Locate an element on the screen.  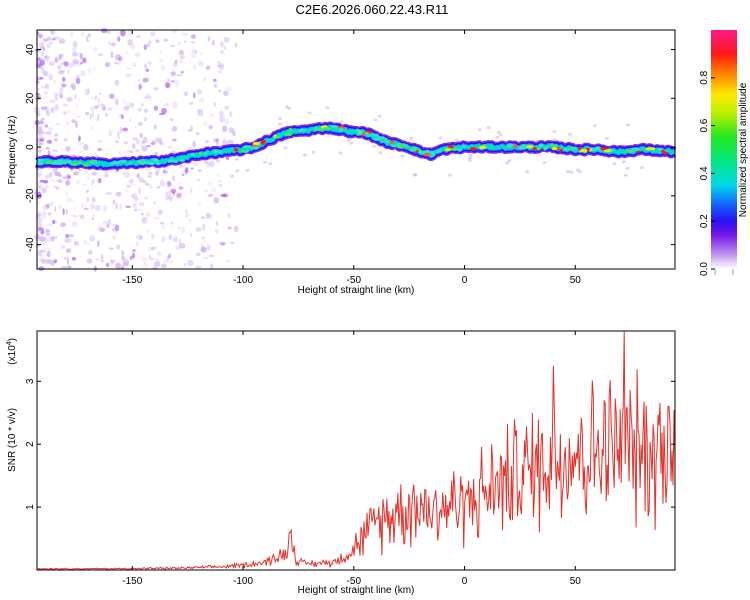
y-tick-label: 0 is located at coordinates (30, 147).